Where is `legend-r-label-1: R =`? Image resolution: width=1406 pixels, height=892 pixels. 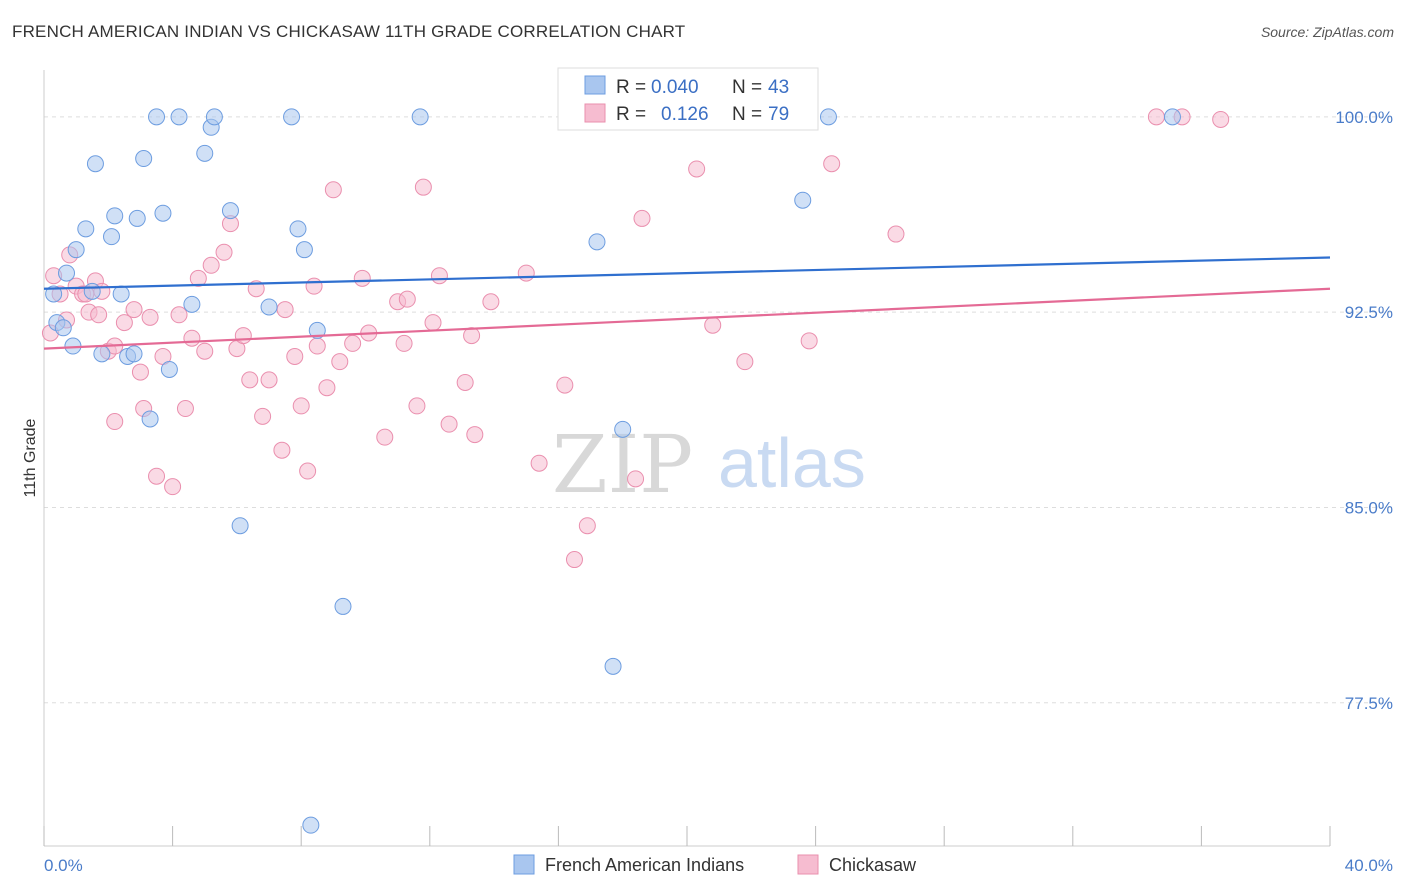
legend-r-label-1: R = is located at coordinates (631, 87).